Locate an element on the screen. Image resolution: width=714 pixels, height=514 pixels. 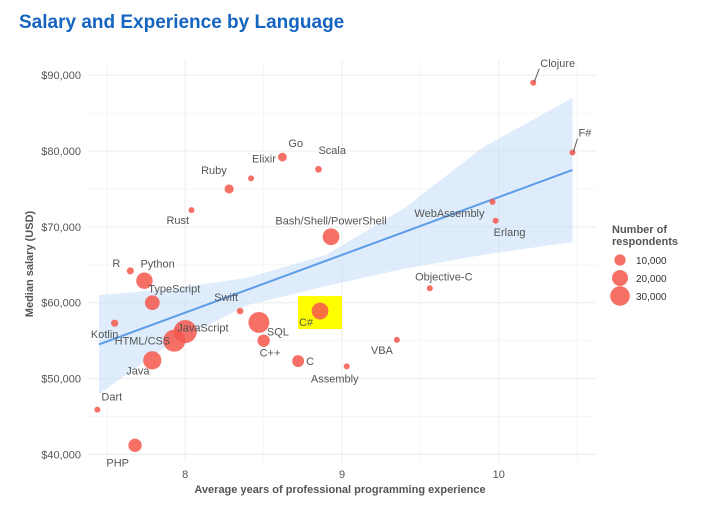
point-label-c-: C++ is located at coordinates (270, 354).